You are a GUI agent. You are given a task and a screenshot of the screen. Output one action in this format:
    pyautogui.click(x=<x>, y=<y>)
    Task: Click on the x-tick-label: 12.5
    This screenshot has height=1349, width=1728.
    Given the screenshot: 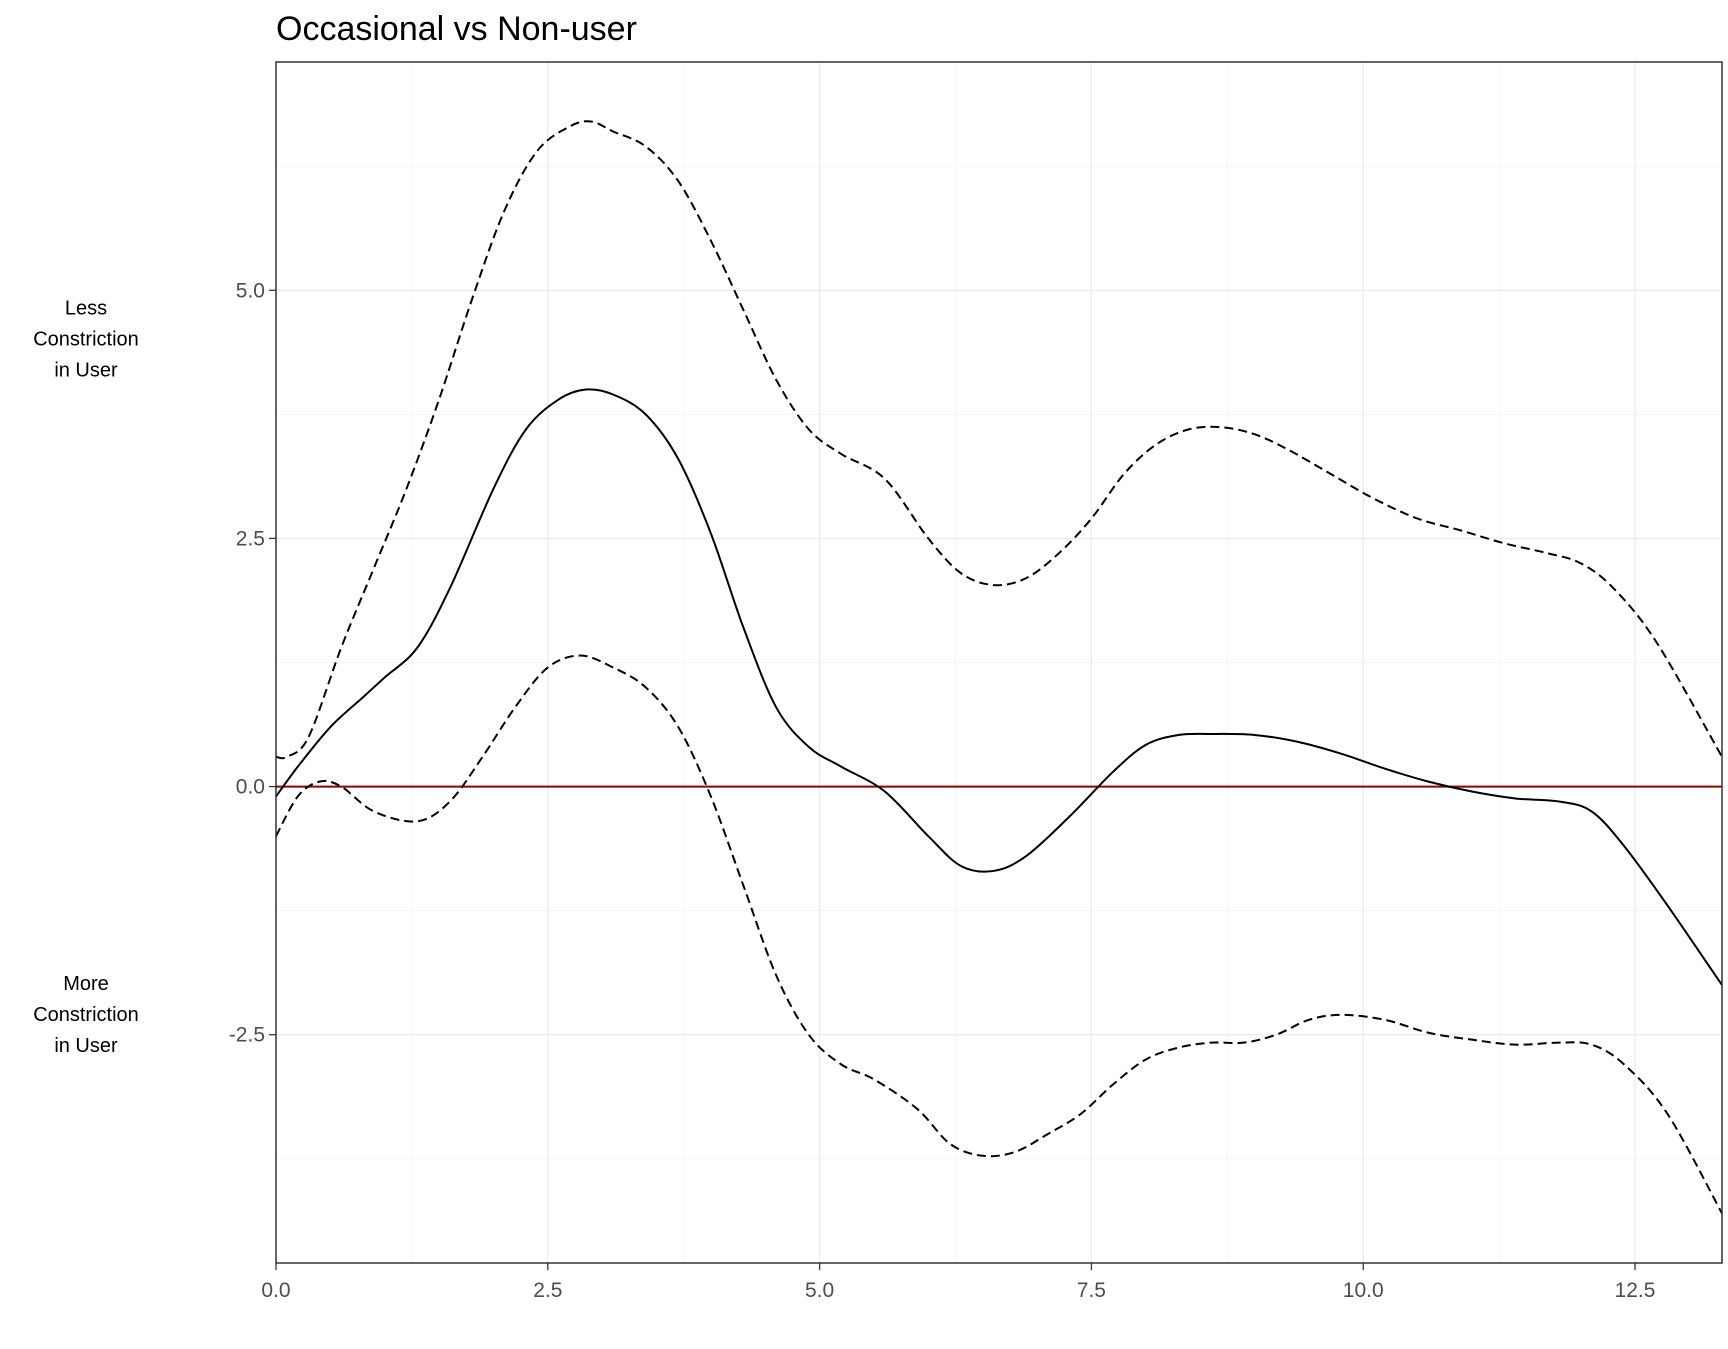 What is the action you would take?
    pyautogui.click(x=1635, y=1290)
    